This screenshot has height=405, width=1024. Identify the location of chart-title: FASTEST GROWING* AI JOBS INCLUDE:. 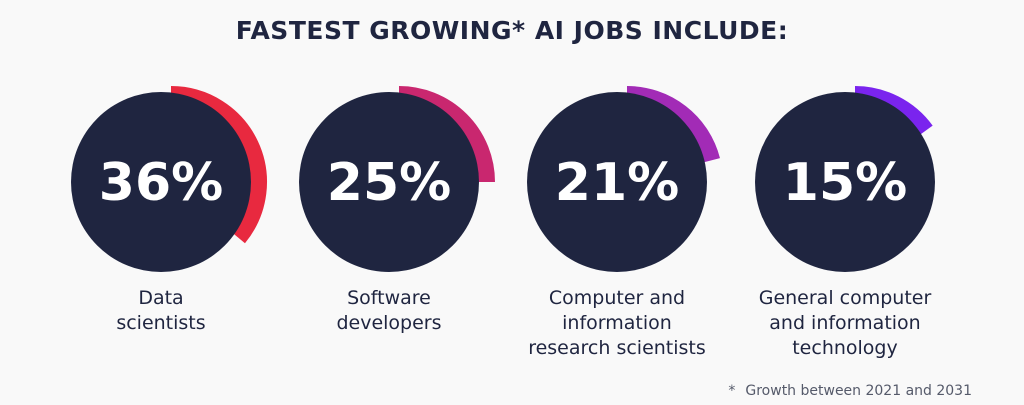
(512, 30).